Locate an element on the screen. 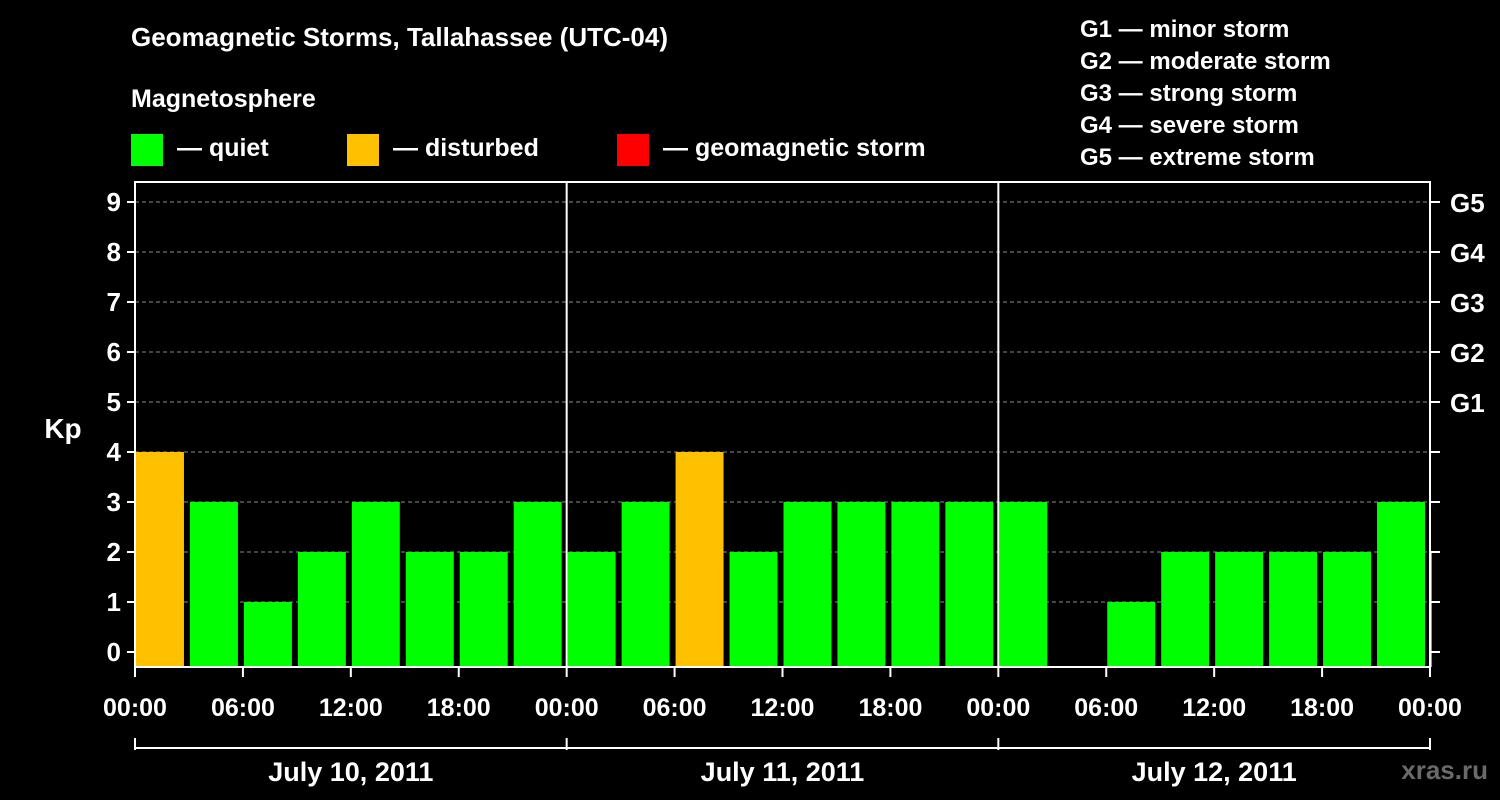 This screenshot has width=1500, height=800. storm-scale-g5: G5 — extreme storm is located at coordinates (1197, 157).